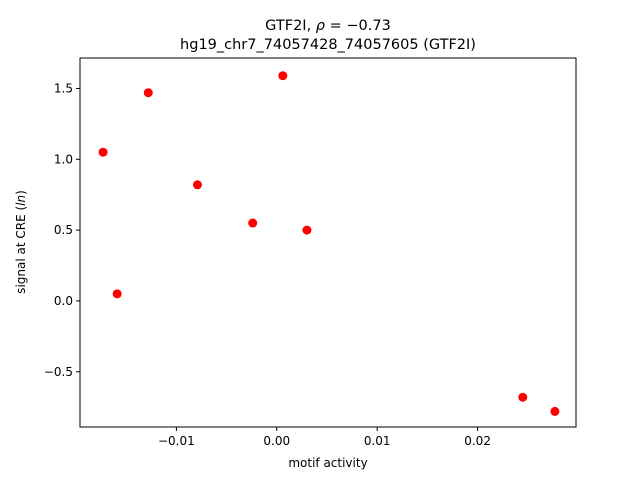  What do you see at coordinates (477, 441) in the screenshot?
I see `x-tick-label: 0.02` at bounding box center [477, 441].